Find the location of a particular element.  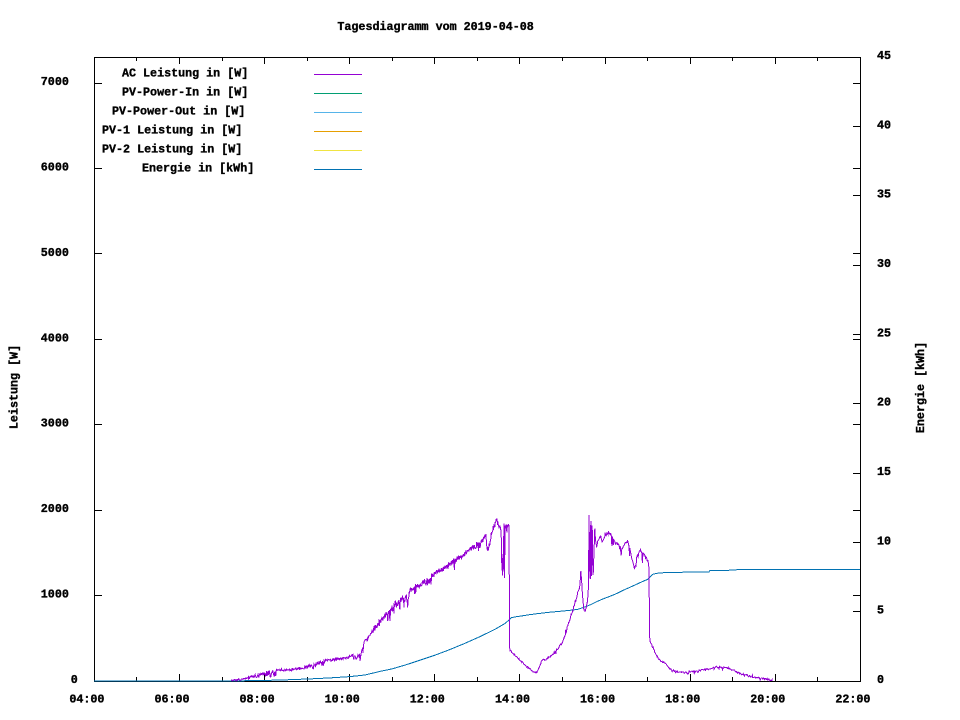

svg-text: Leistung [W] is located at coordinates (15, 387).